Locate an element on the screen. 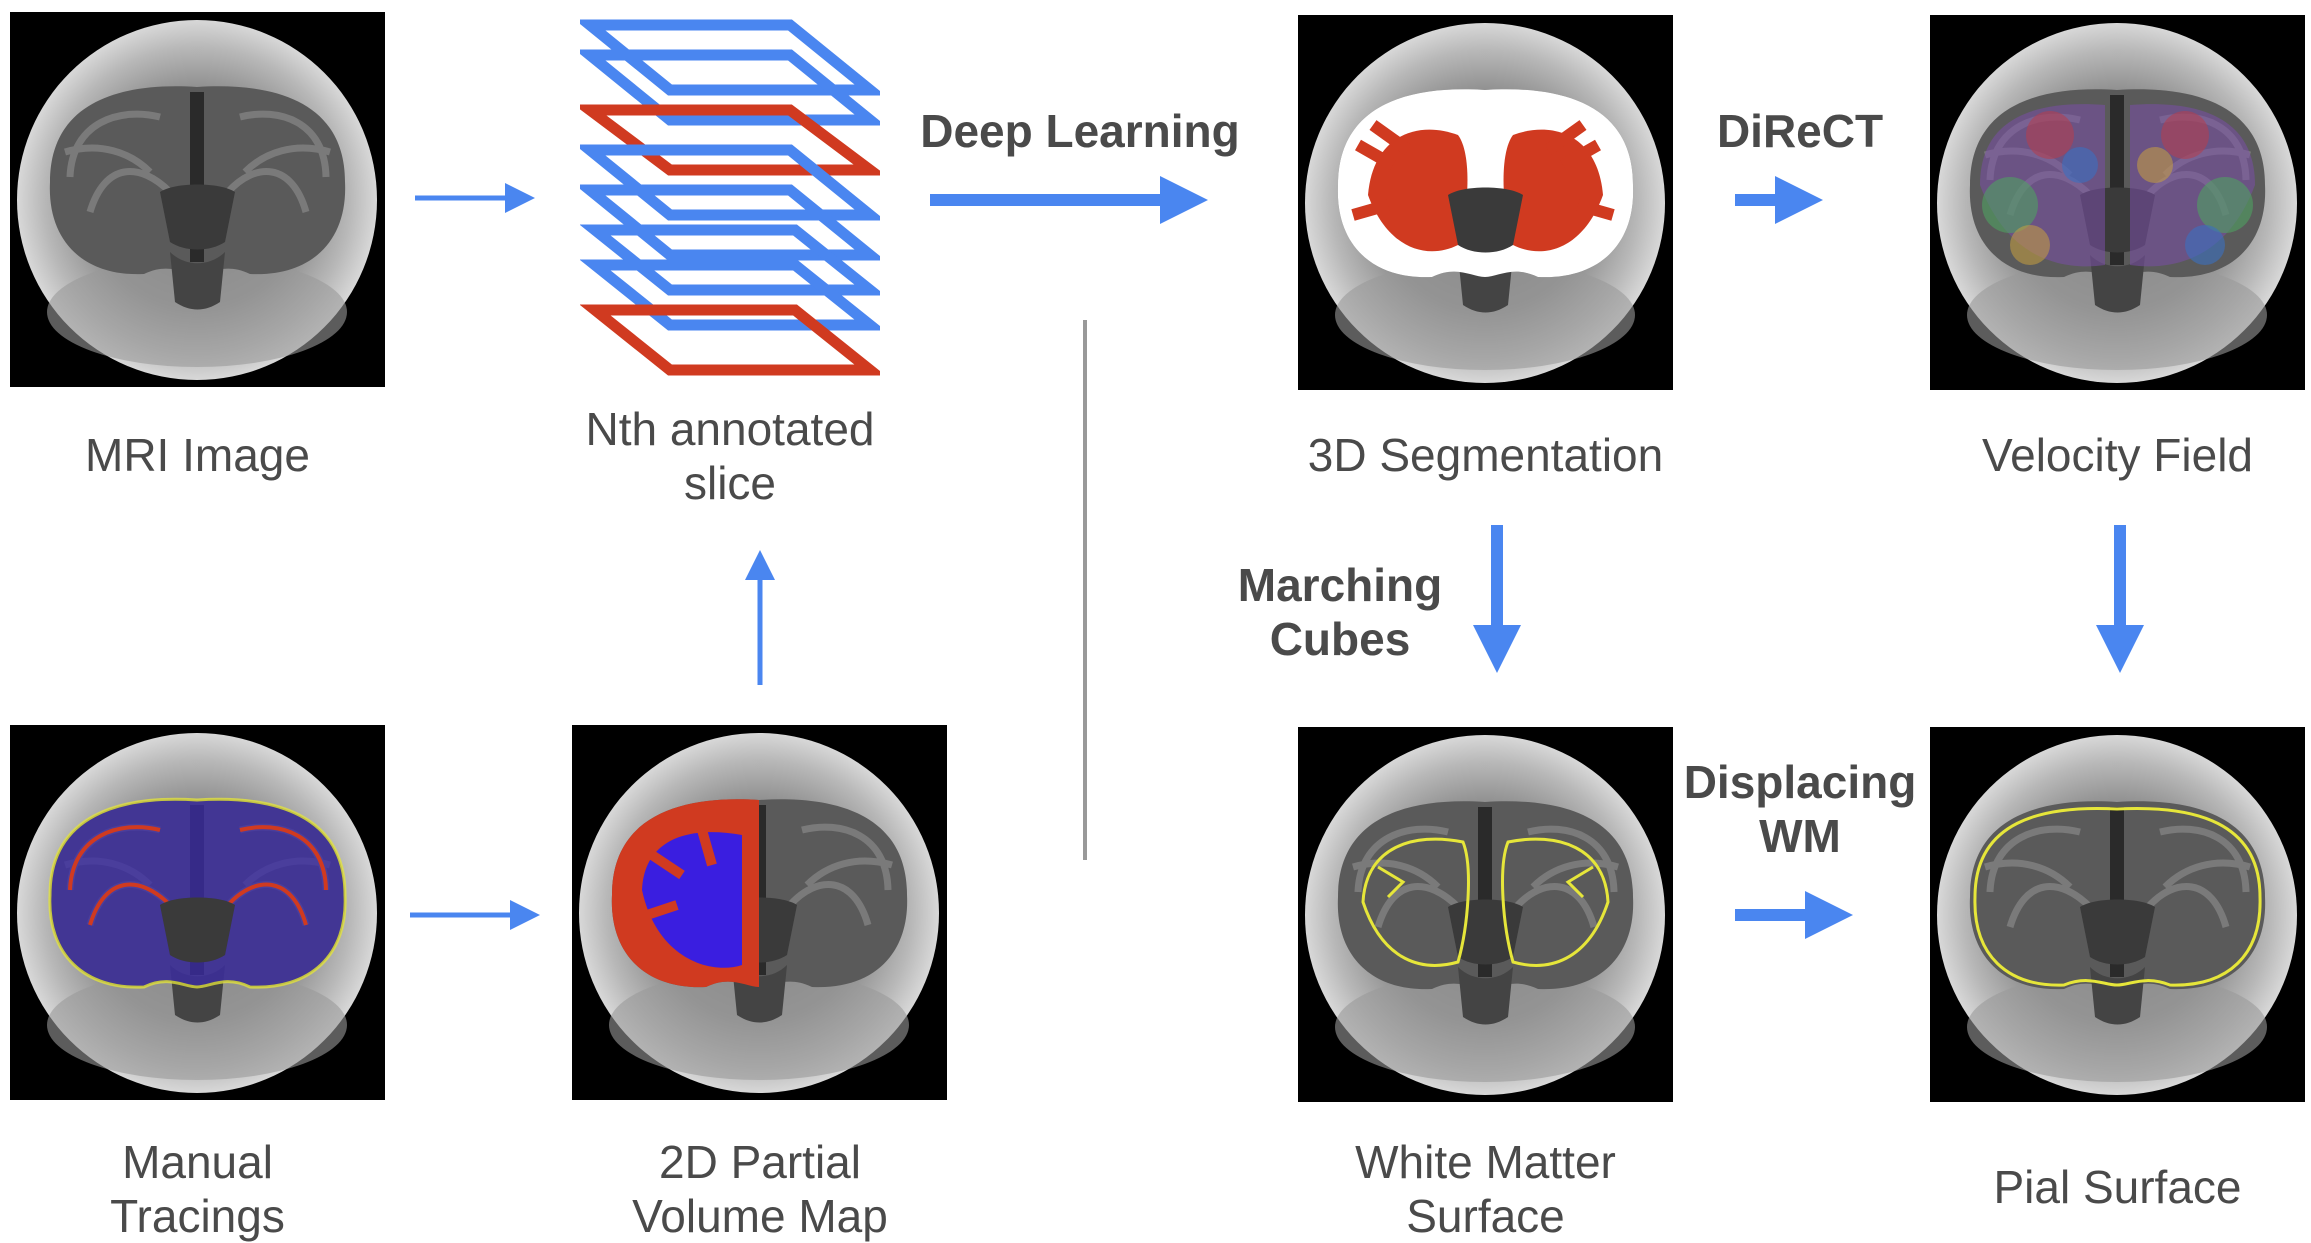 The image size is (2311, 1243). slice-stack-svg is located at coordinates (730, 197).